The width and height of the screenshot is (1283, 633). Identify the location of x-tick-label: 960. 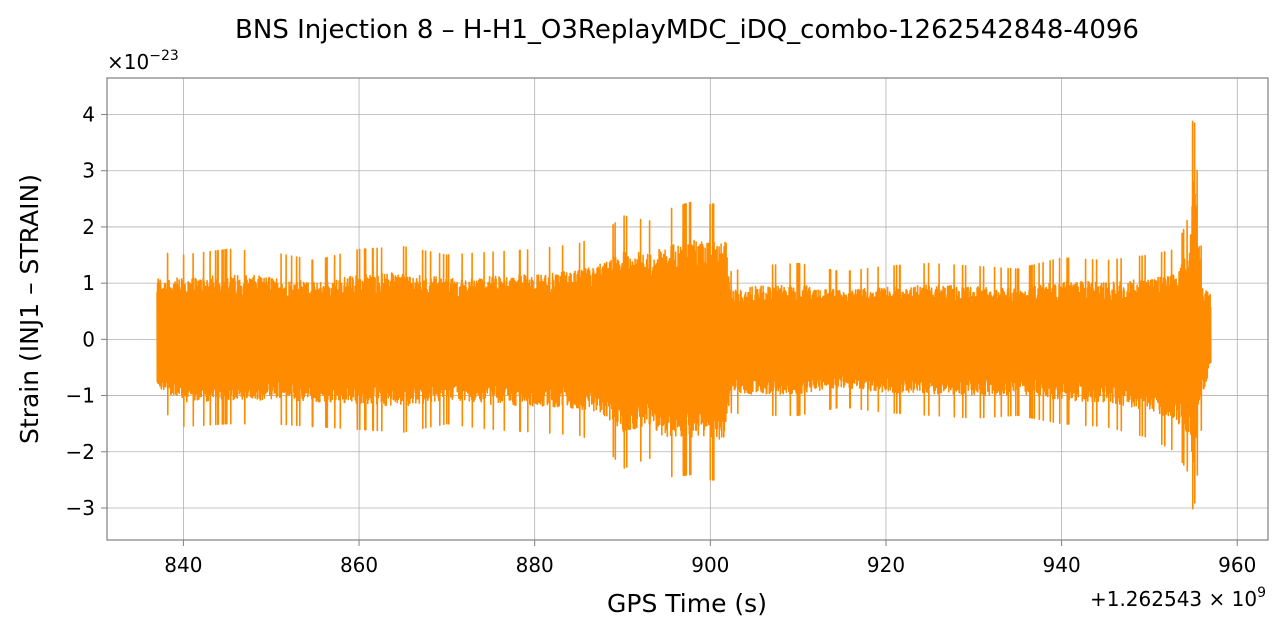
(1237, 565).